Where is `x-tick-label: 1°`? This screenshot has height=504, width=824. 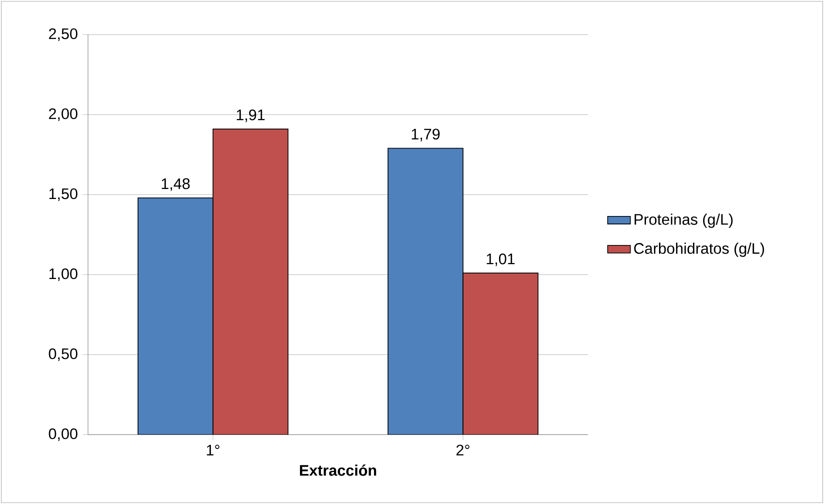 x-tick-label: 1° is located at coordinates (213, 450).